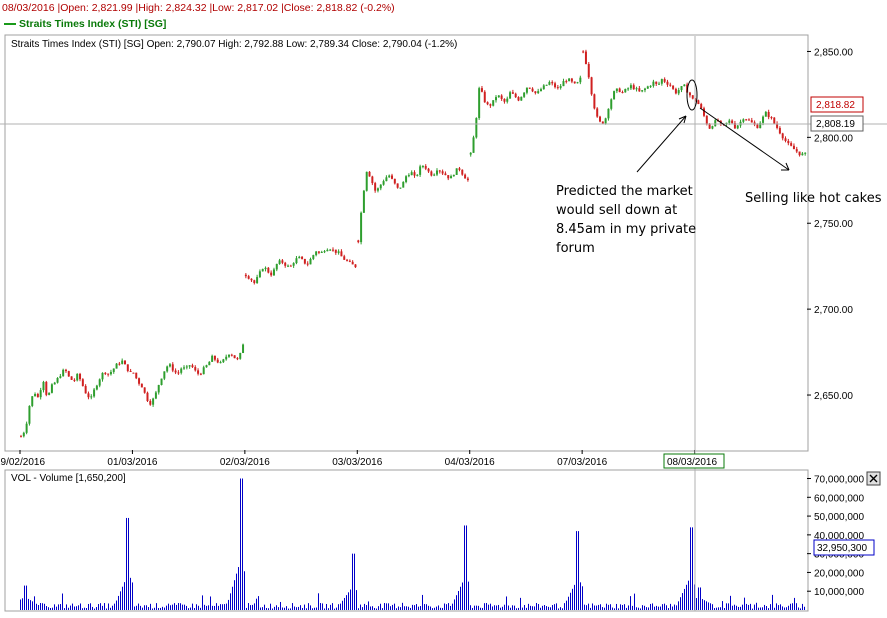 This screenshot has width=887, height=618. What do you see at coordinates (837, 104) in the screenshot?
I see `last-price-badge: 2,818.82` at bounding box center [837, 104].